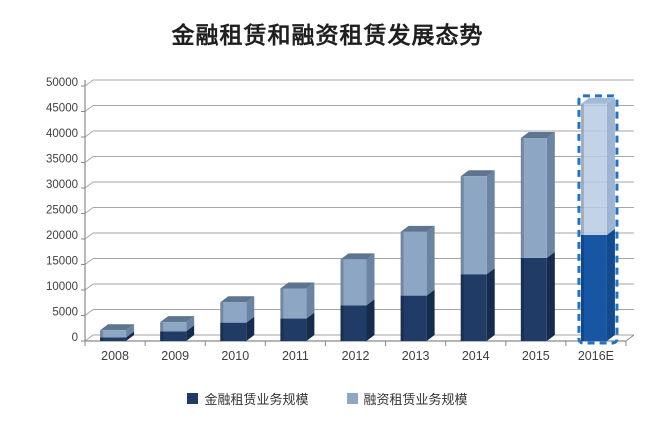  Describe the element at coordinates (65, 313) in the screenshot. I see `y-tick-label: 5000` at that location.